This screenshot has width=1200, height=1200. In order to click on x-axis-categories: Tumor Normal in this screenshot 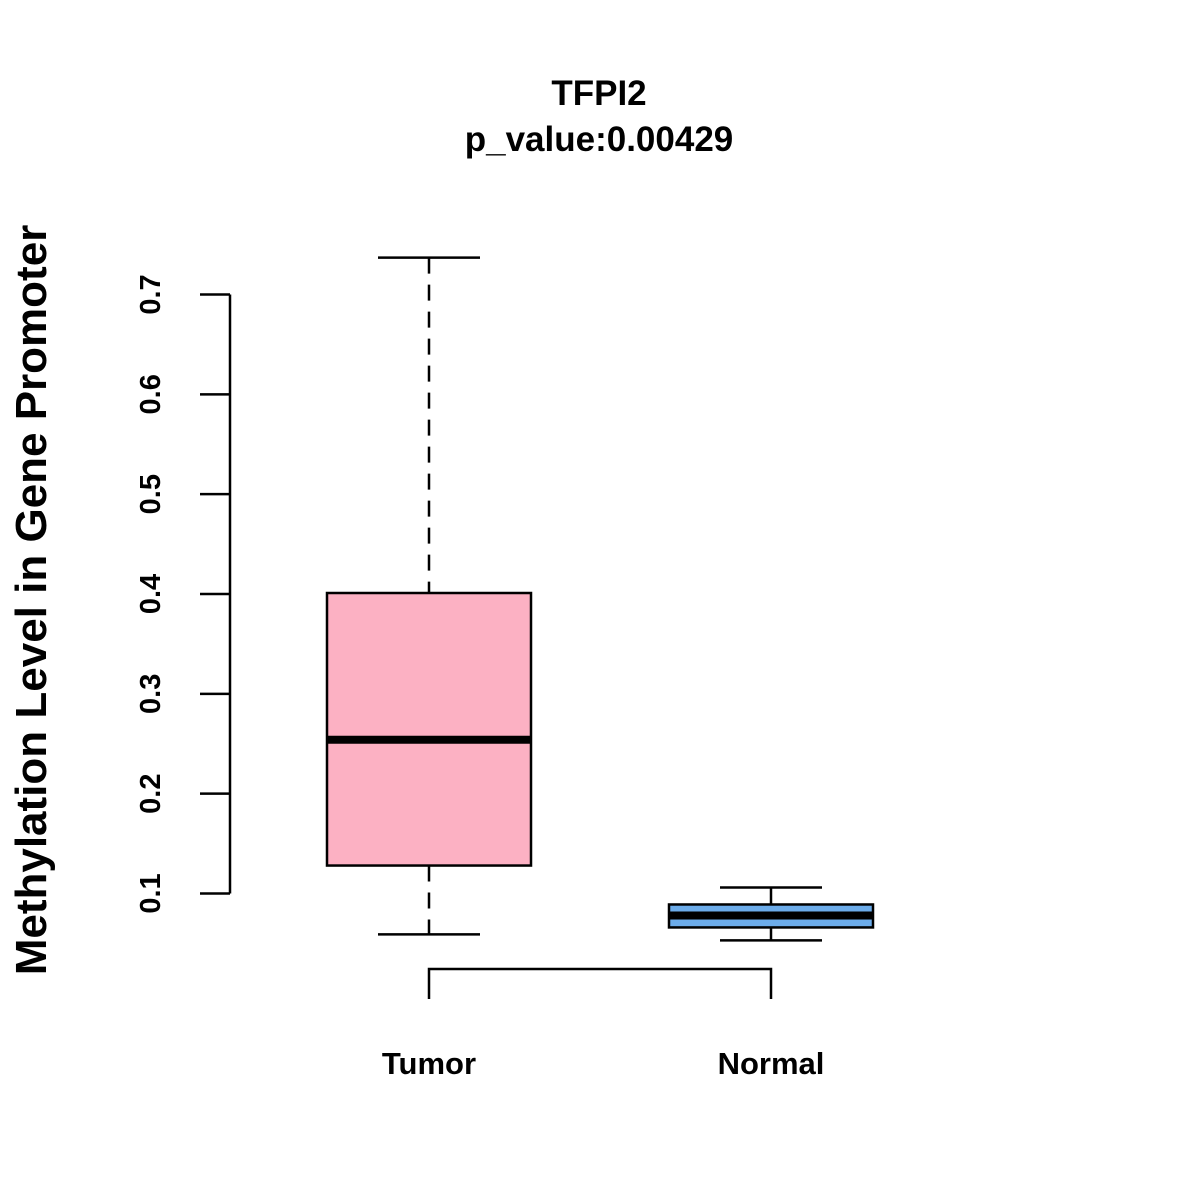, I will do `click(603, 1063)`.